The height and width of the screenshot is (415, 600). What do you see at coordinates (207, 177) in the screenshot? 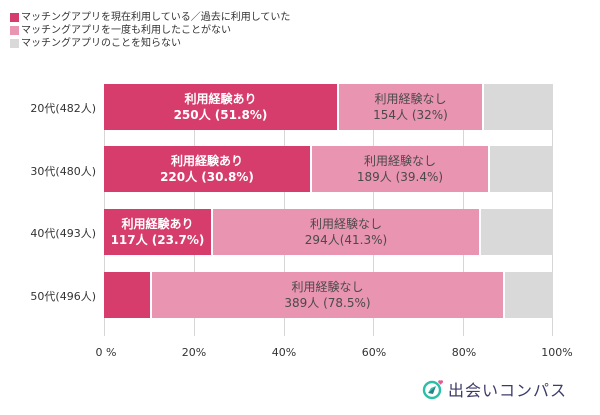
I see `segment-value: 220人 (30.8%)` at bounding box center [207, 177].